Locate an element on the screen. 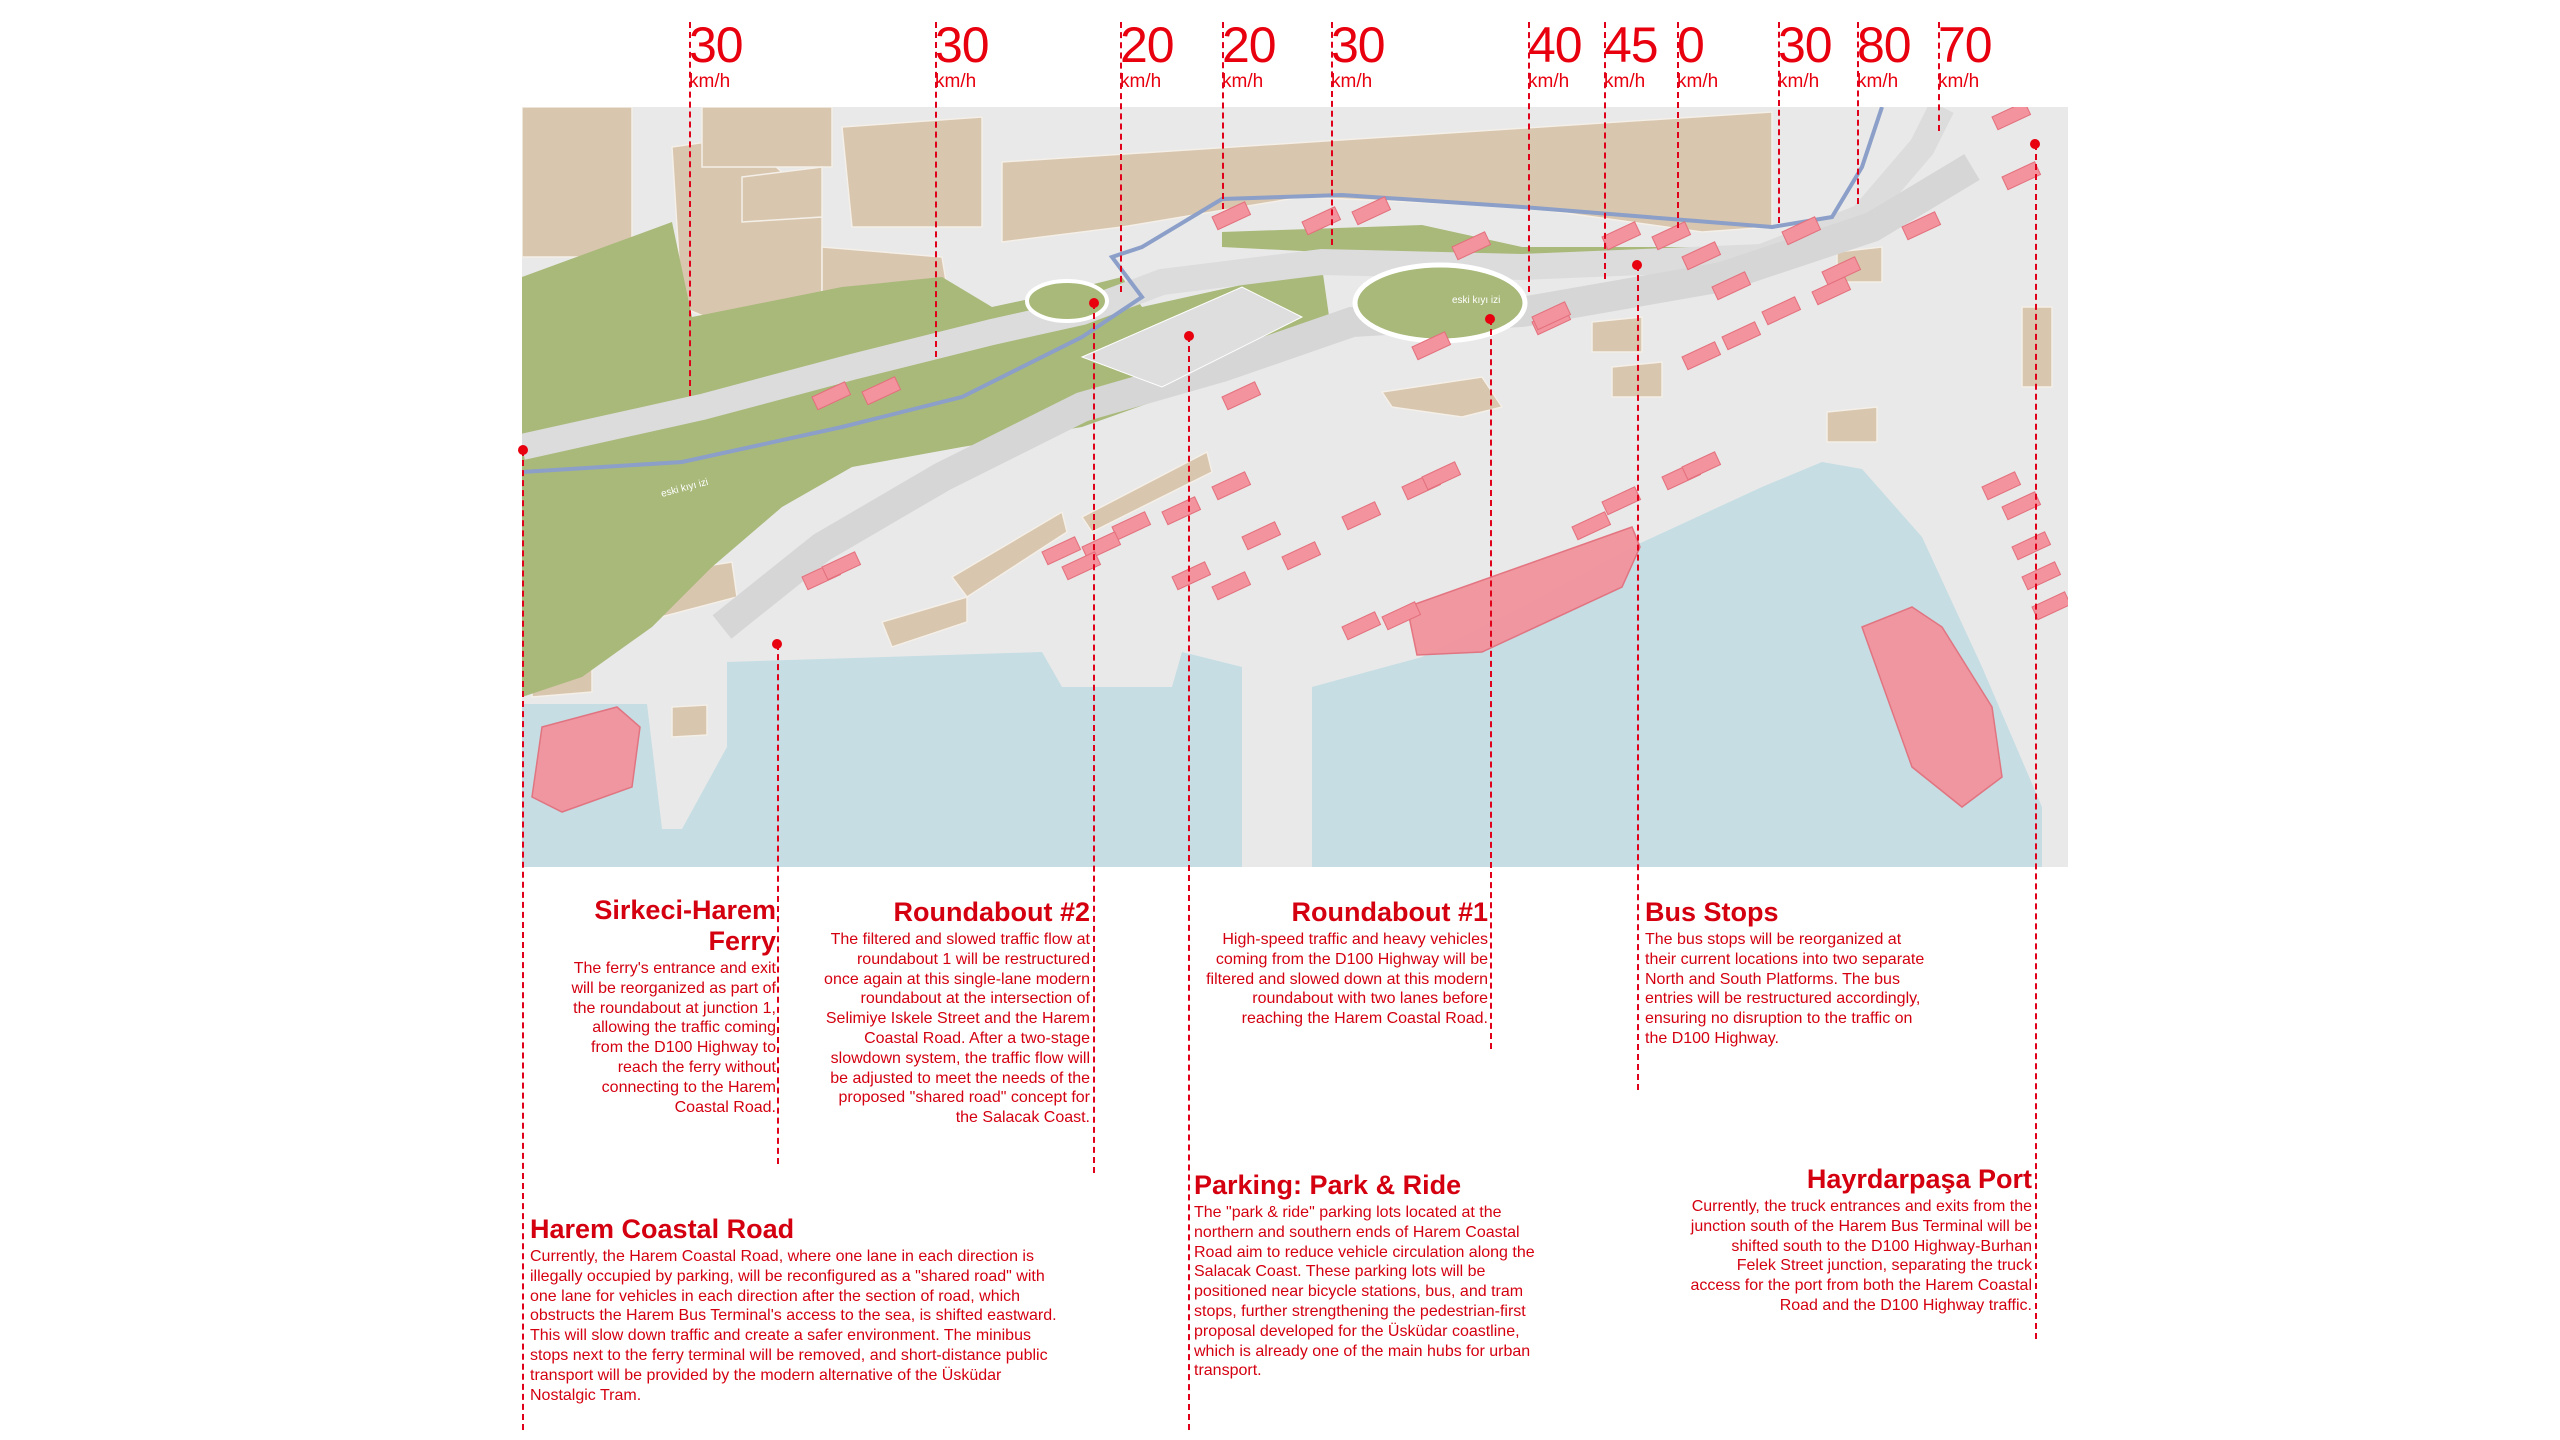 The image size is (2560, 1440). speed-limit-marker: 0 km/h is located at coordinates (1697, 55).